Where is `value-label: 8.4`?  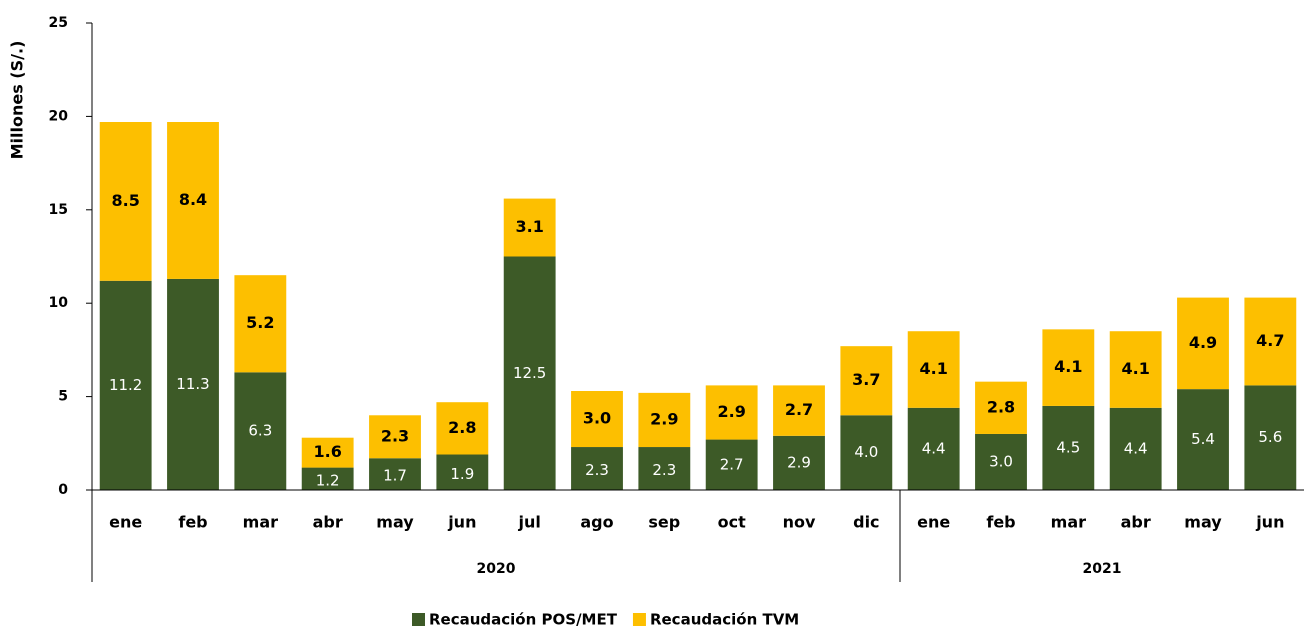
value-label: 8.4 is located at coordinates (193, 199).